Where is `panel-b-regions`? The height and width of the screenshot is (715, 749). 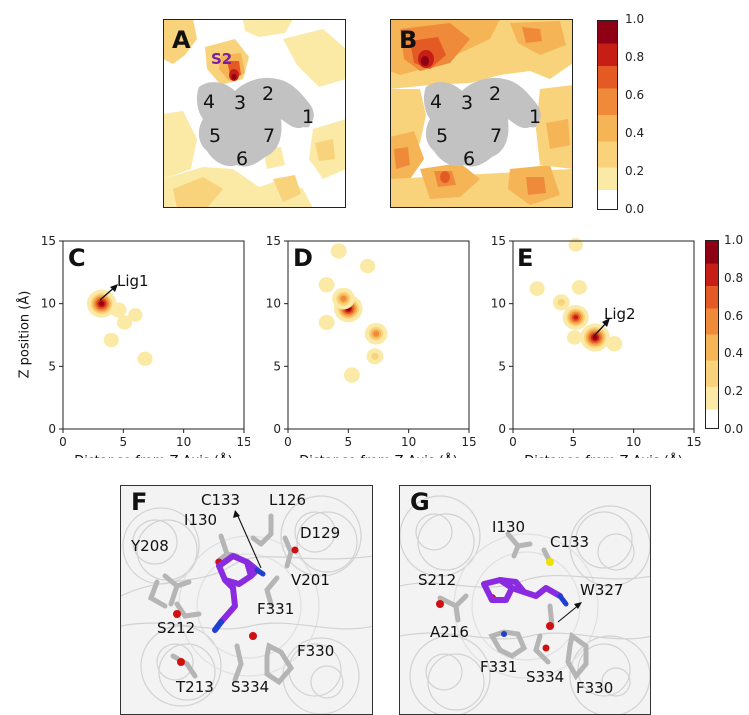 panel-b-regions is located at coordinates (482, 122).